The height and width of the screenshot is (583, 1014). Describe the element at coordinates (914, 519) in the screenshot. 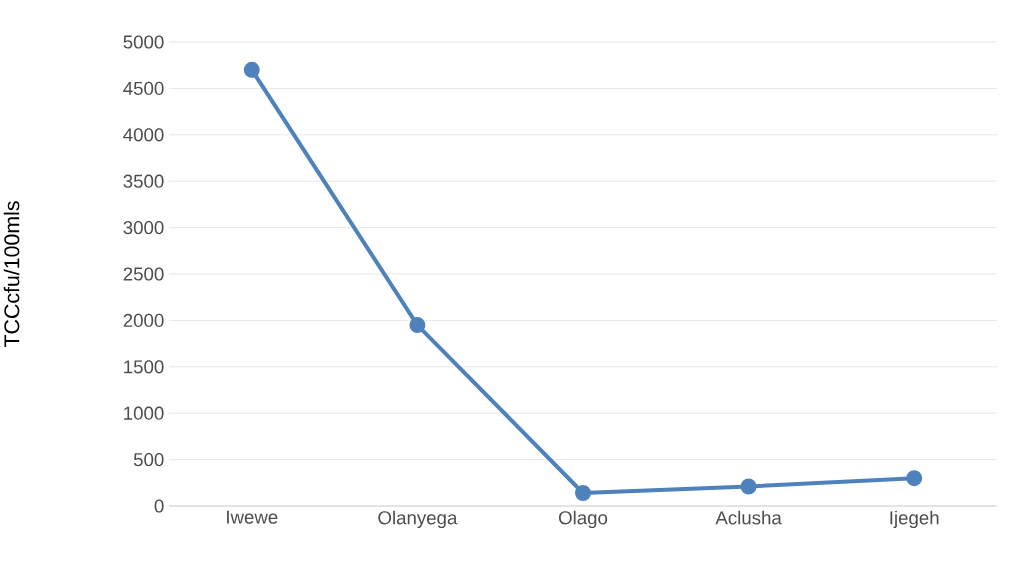

I see `x-tick-label: Ijegeh` at that location.